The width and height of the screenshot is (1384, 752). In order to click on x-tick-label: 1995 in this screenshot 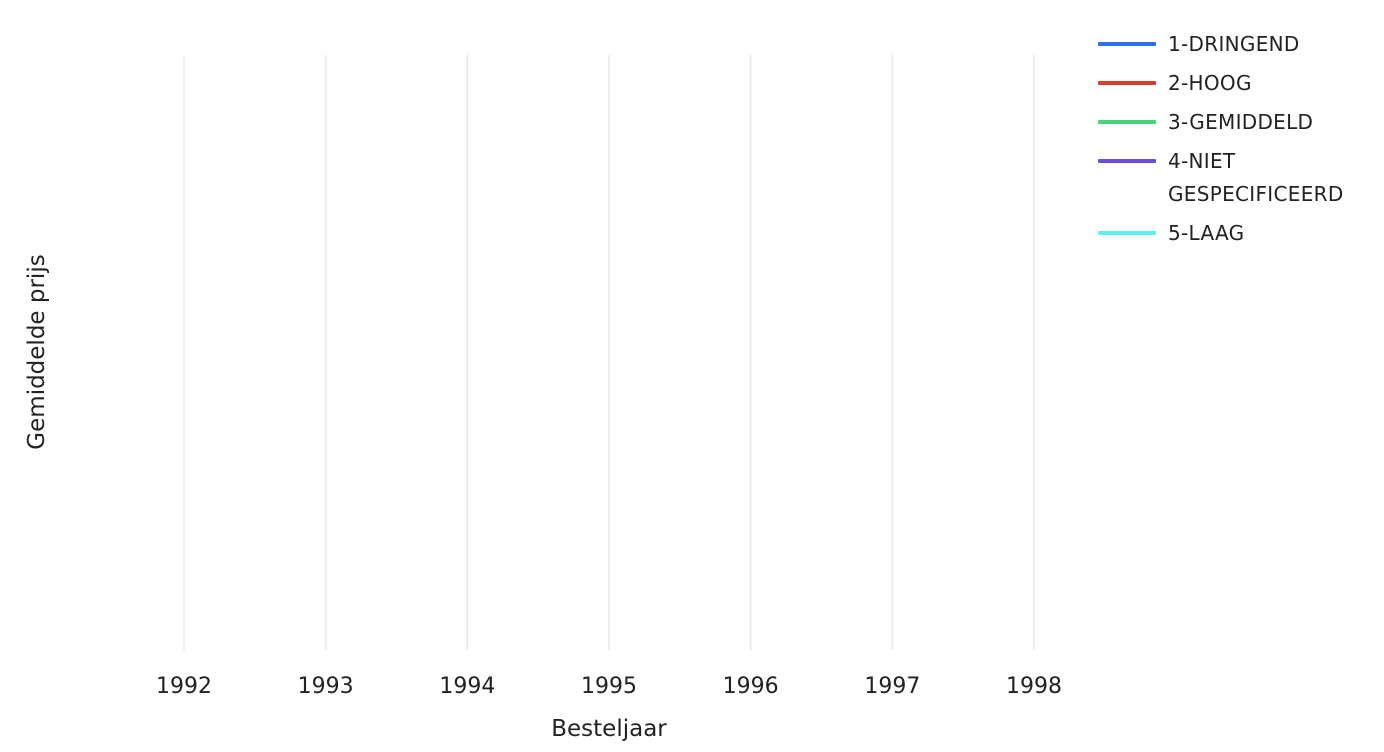, I will do `click(609, 686)`.